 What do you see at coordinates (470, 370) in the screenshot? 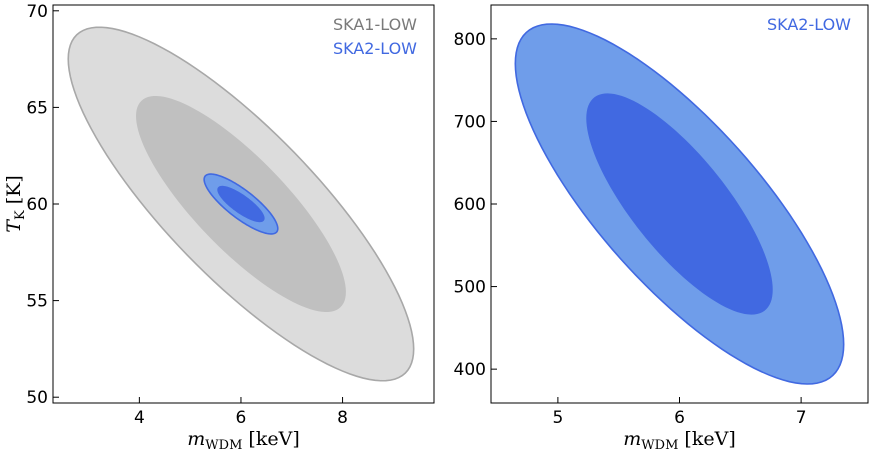
I see `y-tick-label: 400` at bounding box center [470, 370].